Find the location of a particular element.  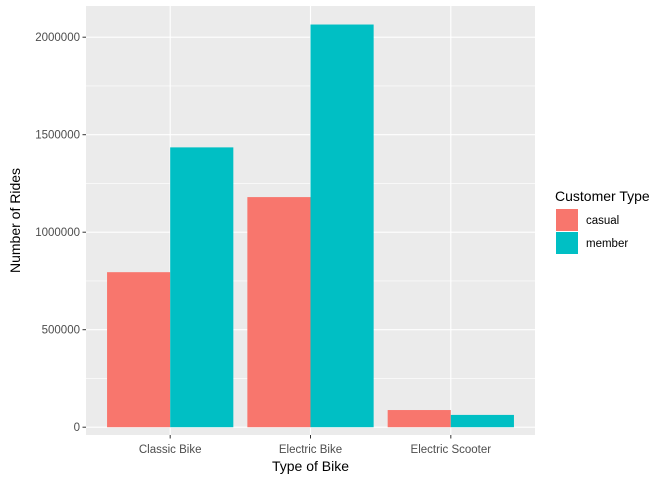

bar-member-electric-scooter is located at coordinates (482, 421).